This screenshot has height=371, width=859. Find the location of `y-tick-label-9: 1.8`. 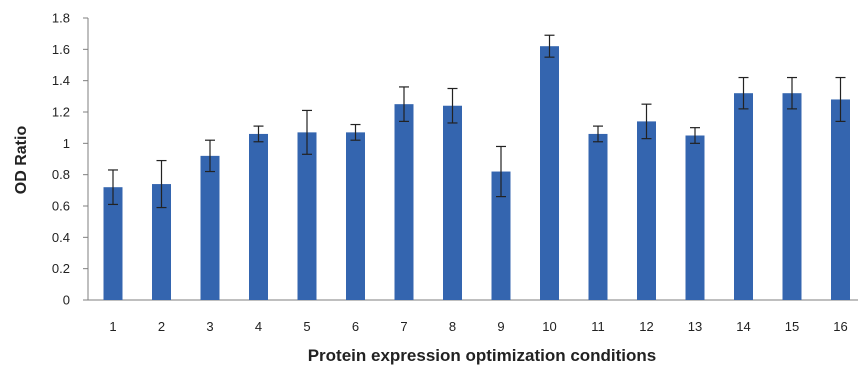

y-tick-label-9: 1.8 is located at coordinates (61, 18).